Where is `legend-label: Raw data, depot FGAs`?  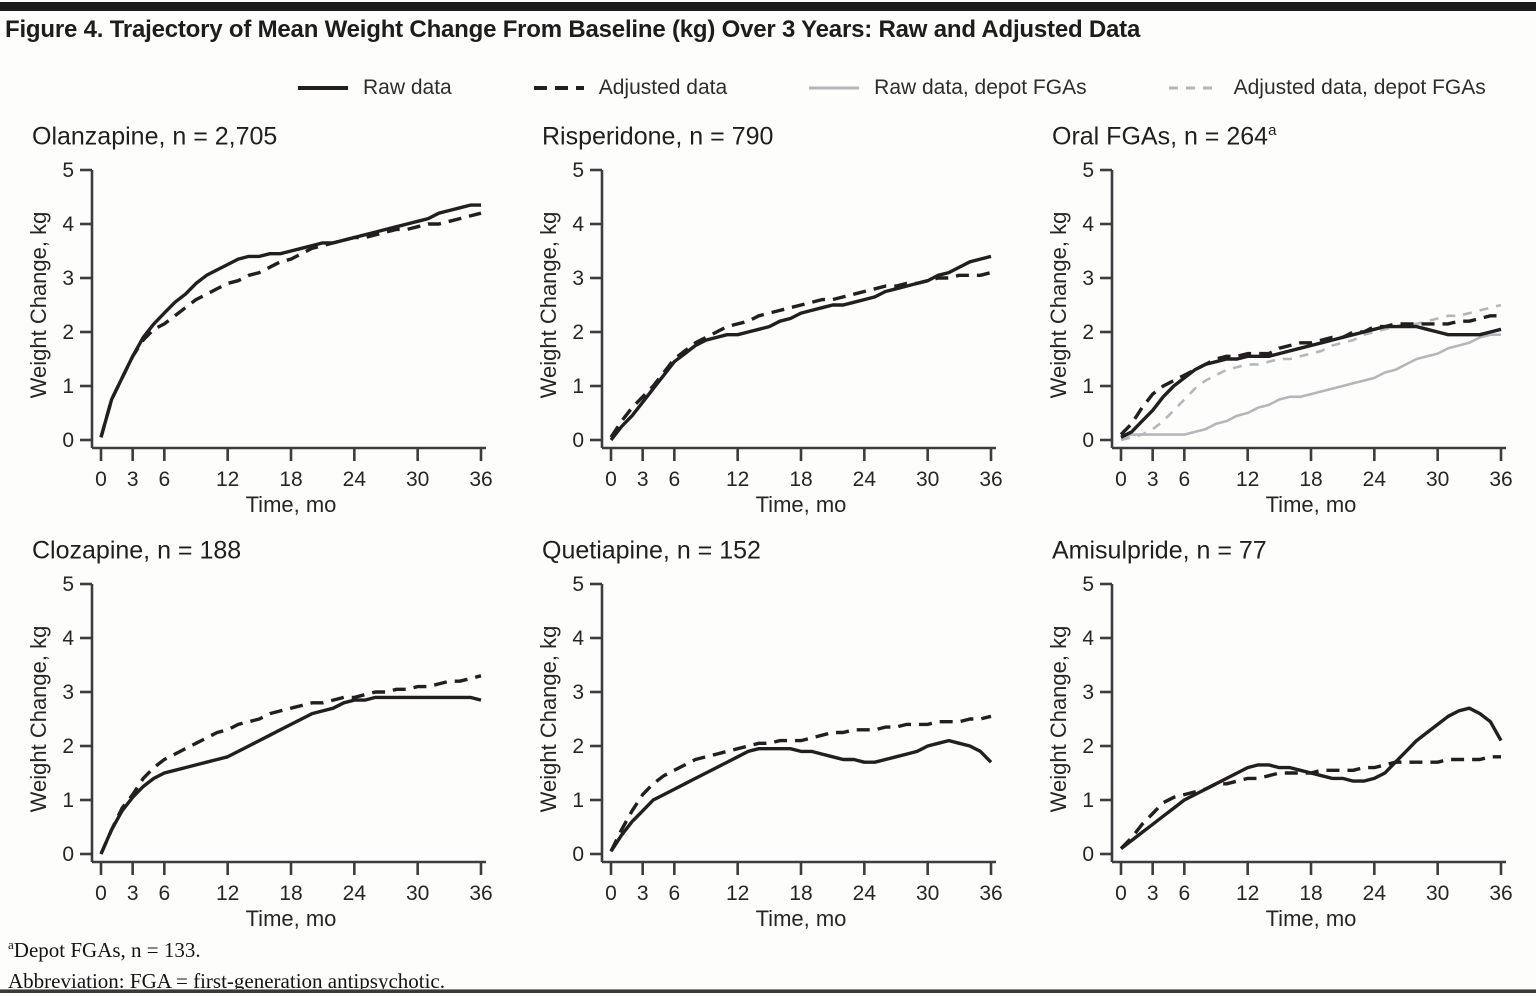
legend-label: Raw data, depot FGAs is located at coordinates (980, 87).